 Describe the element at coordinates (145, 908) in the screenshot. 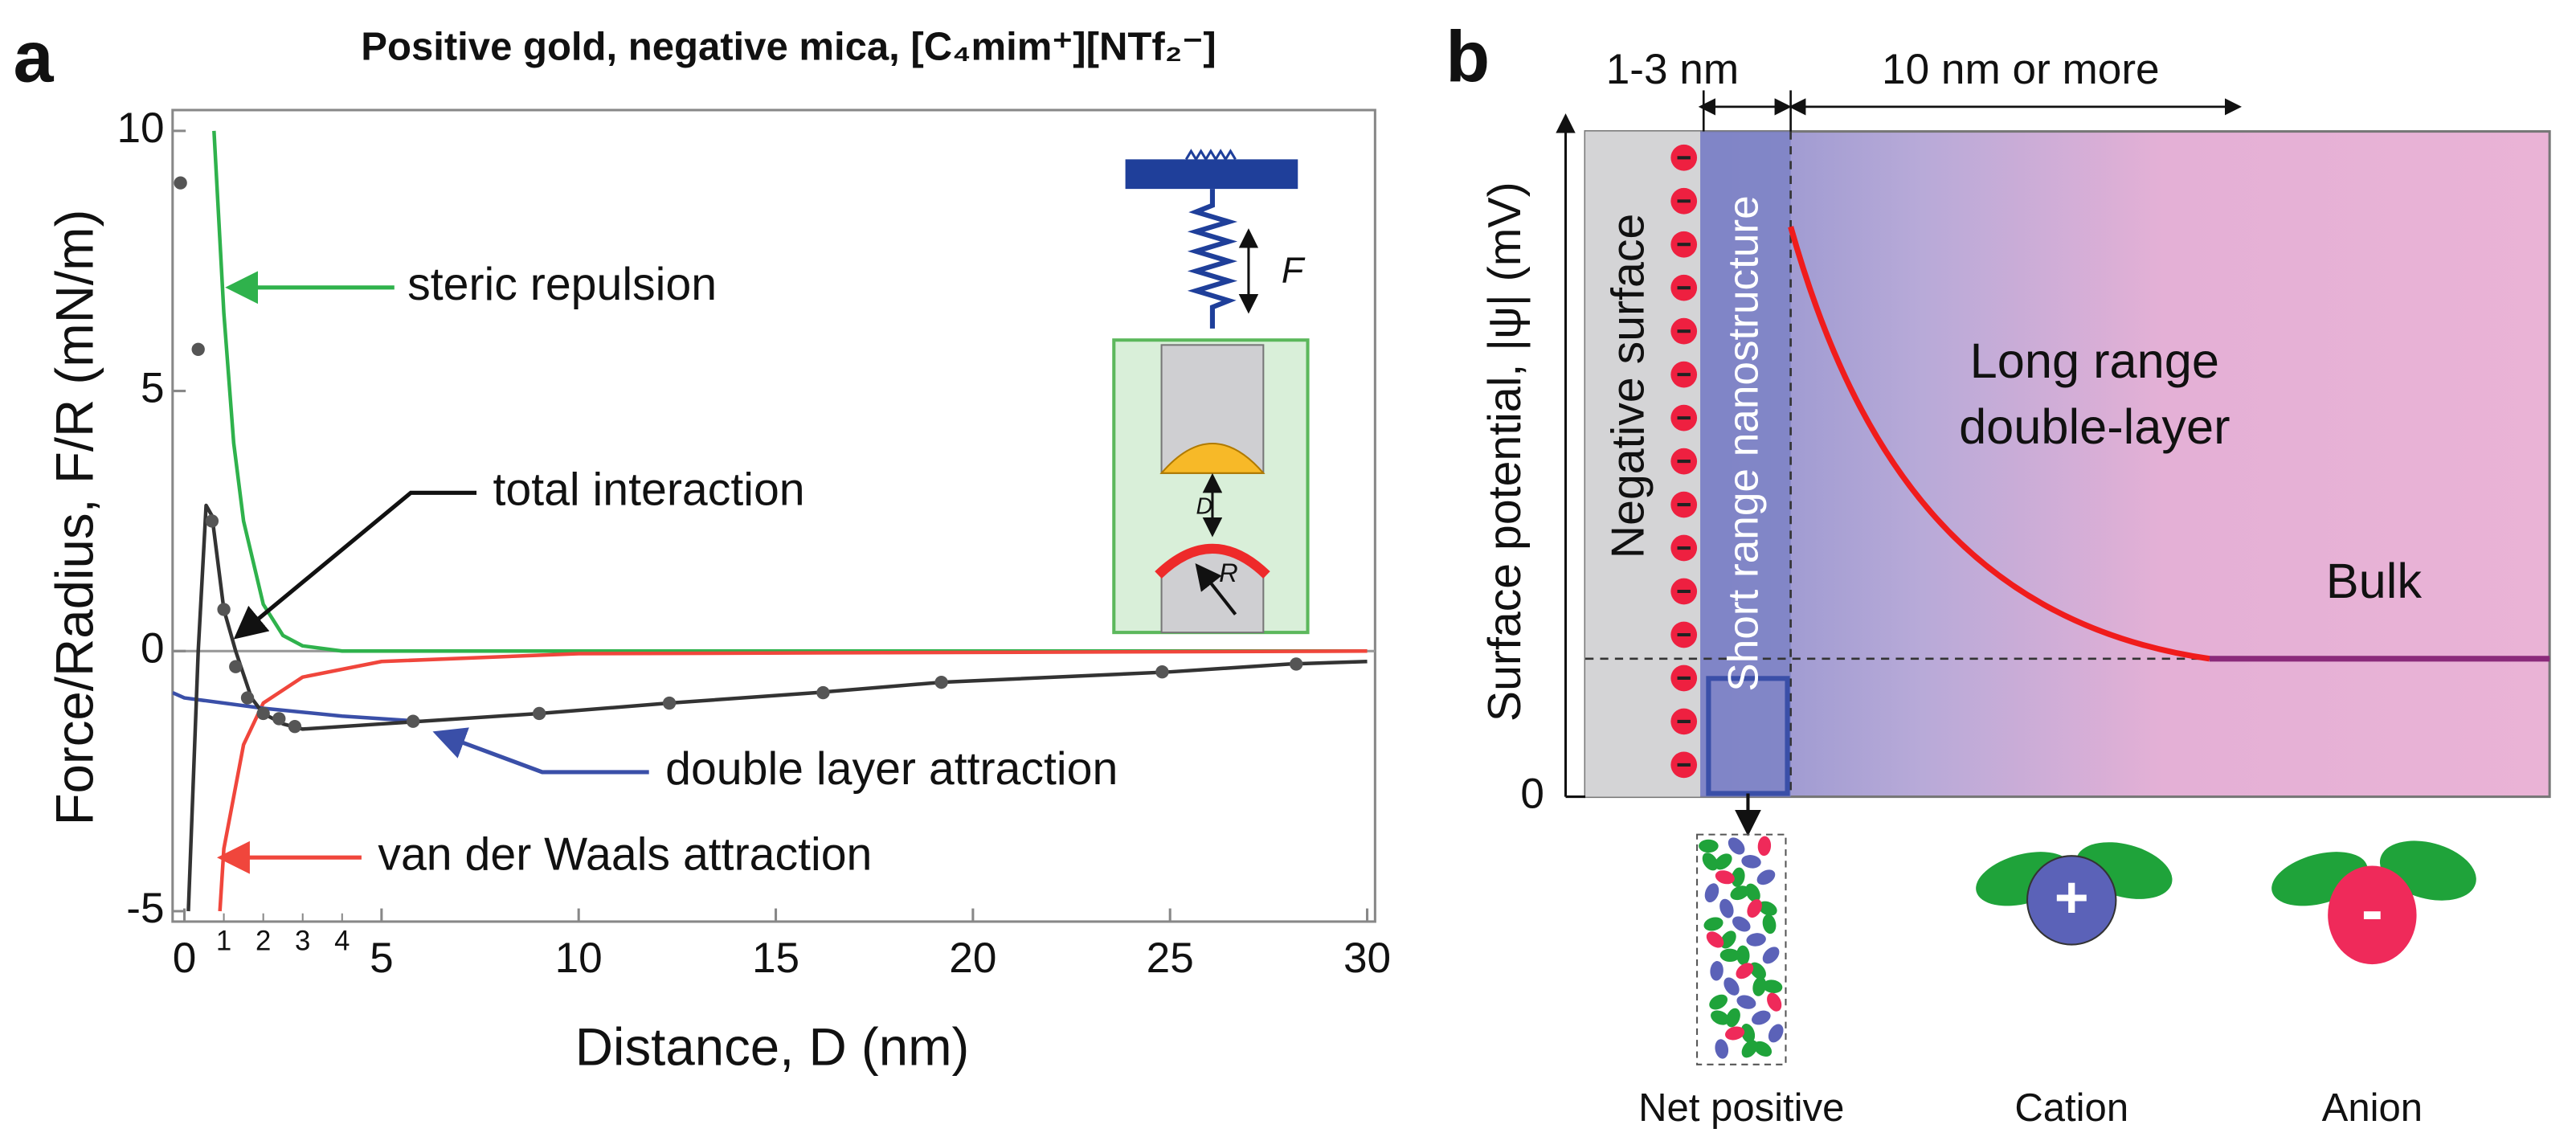

I see `y-tick-label: -5` at that location.